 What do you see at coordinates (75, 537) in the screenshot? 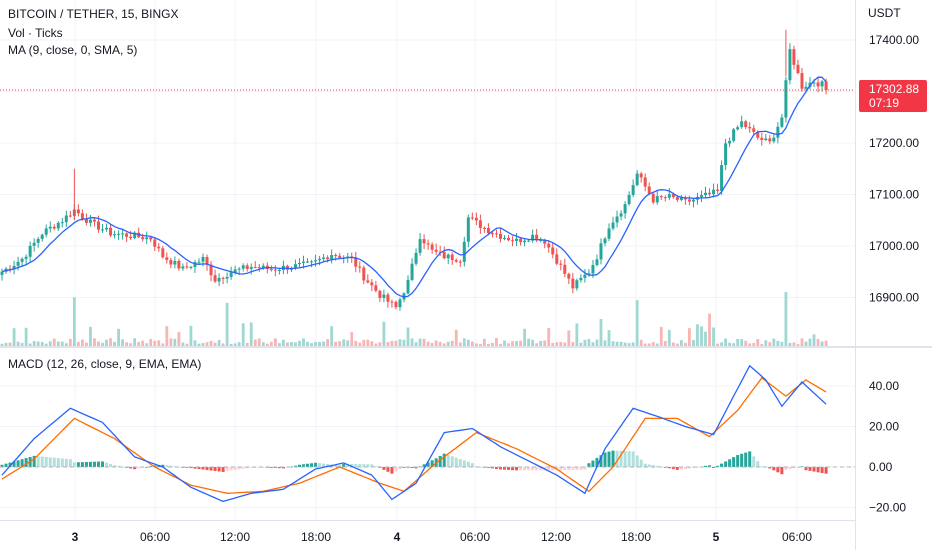
I see `time-axis-label: 3` at bounding box center [75, 537].